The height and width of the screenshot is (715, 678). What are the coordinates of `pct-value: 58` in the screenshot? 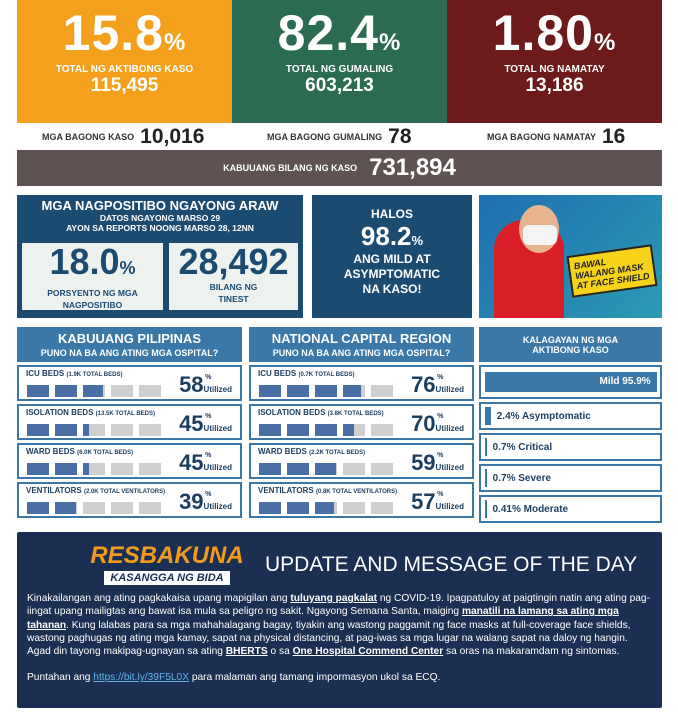 It's located at (191, 384).